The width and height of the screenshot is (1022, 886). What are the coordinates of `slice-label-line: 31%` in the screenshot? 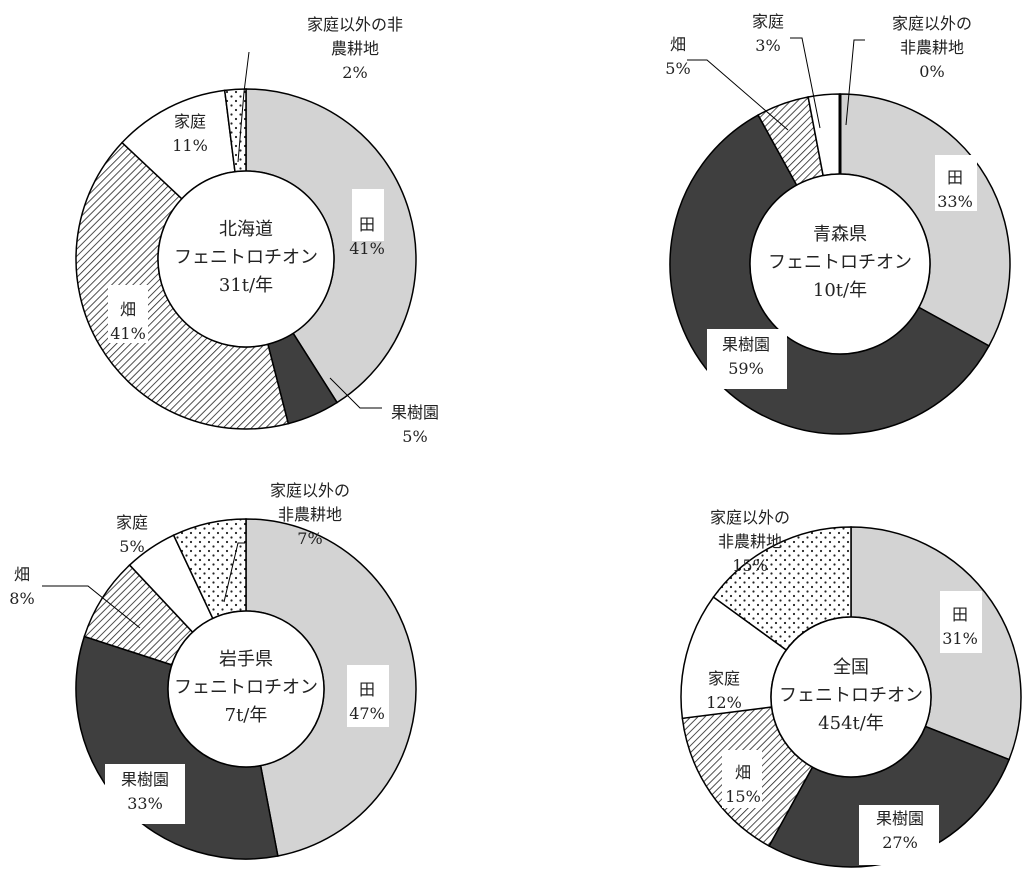 It's located at (960, 638).